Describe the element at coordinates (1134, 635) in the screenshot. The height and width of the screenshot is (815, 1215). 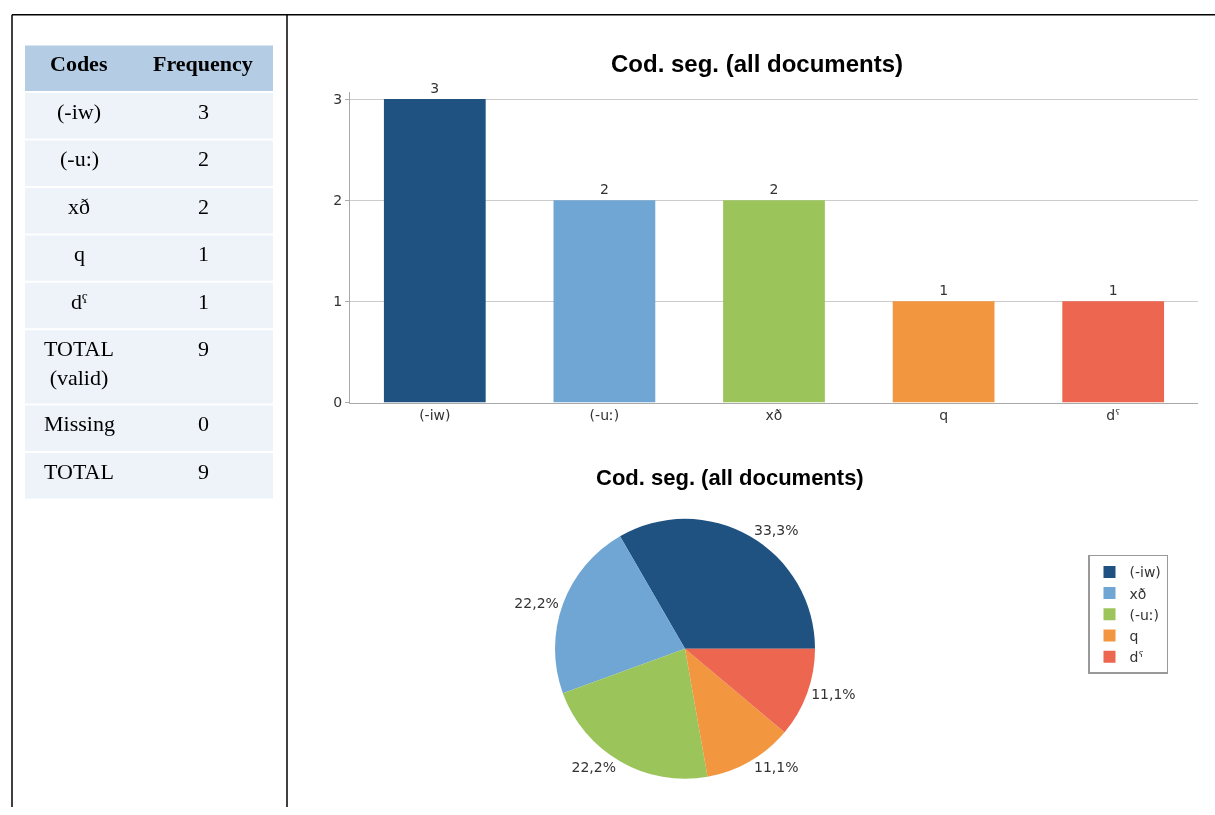
I see `legend-label: q` at that location.